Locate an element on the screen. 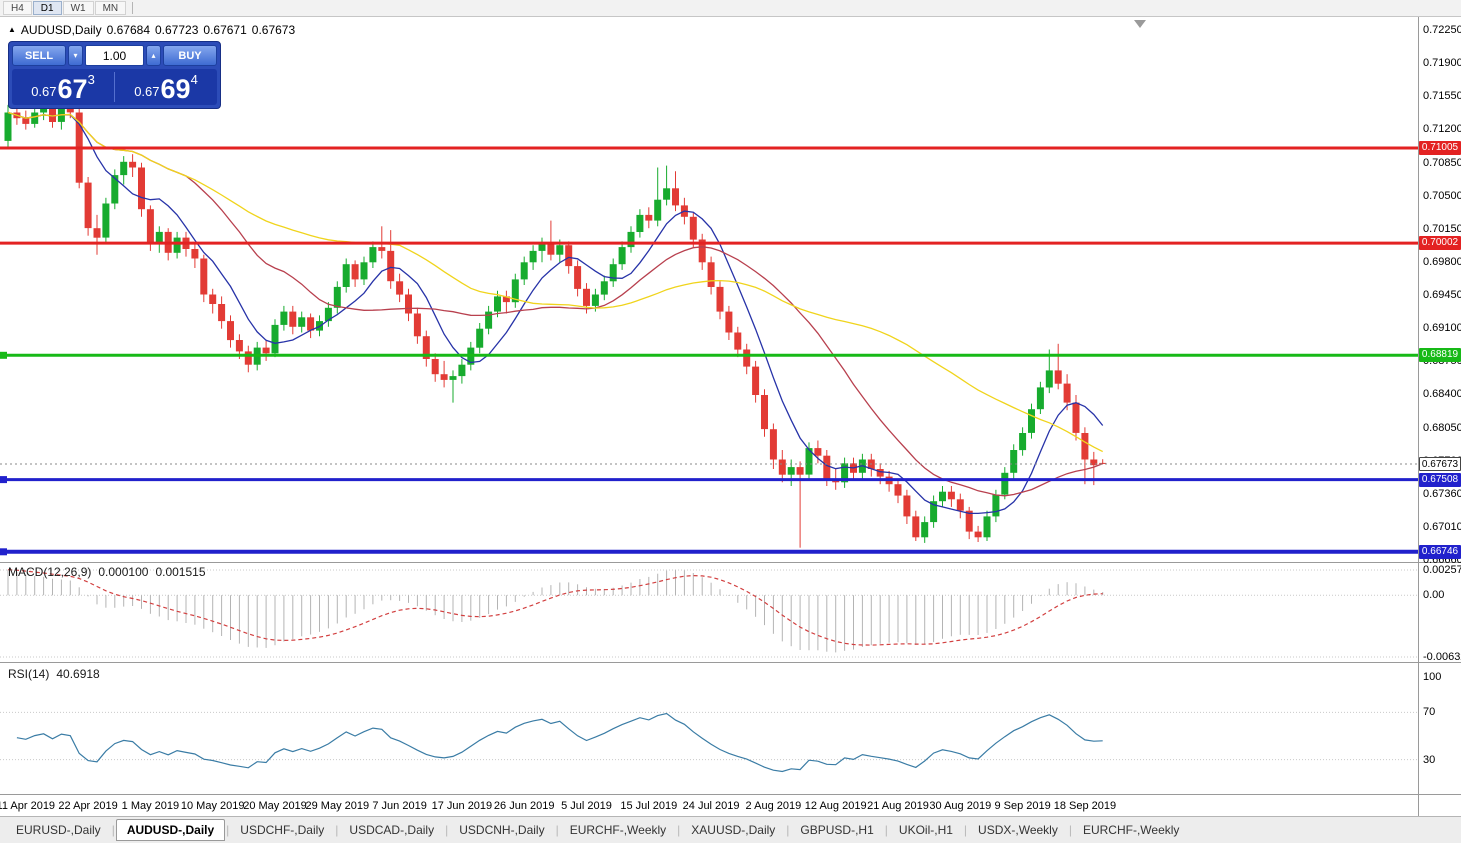 The height and width of the screenshot is (843, 1461). price-divider is located at coordinates (114, 87).